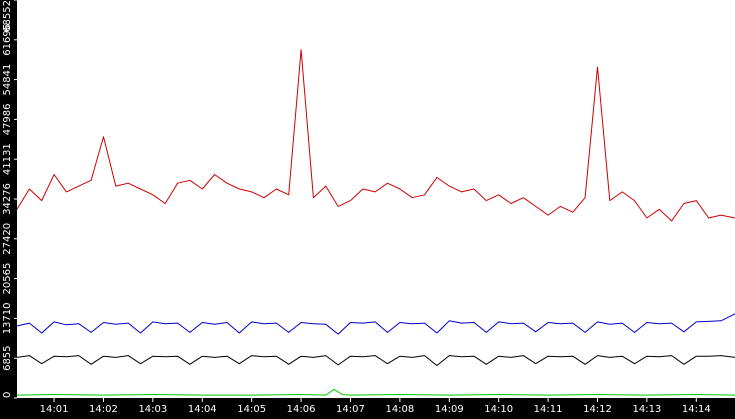 The height and width of the screenshot is (419, 735). I want to click on y-tick-label: 41131, so click(7, 159).